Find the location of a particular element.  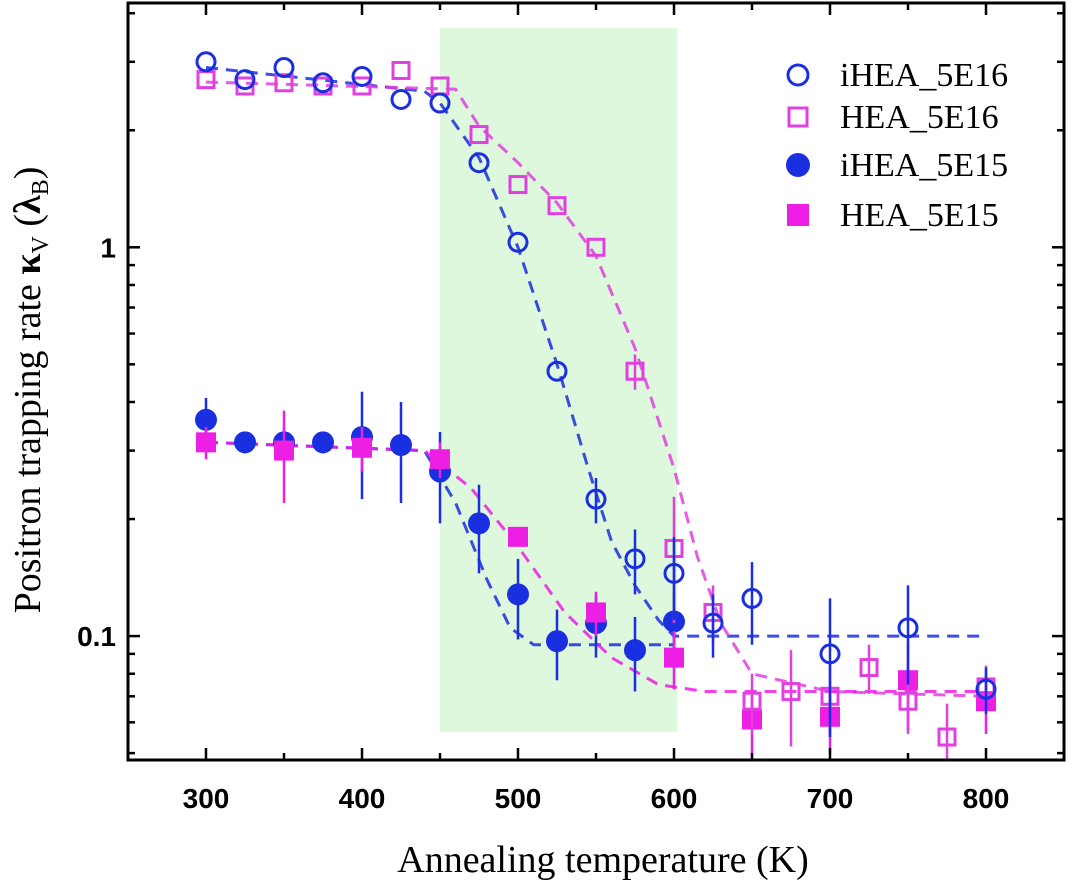

legend-label: iHEA_5E16 is located at coordinates (924, 75).